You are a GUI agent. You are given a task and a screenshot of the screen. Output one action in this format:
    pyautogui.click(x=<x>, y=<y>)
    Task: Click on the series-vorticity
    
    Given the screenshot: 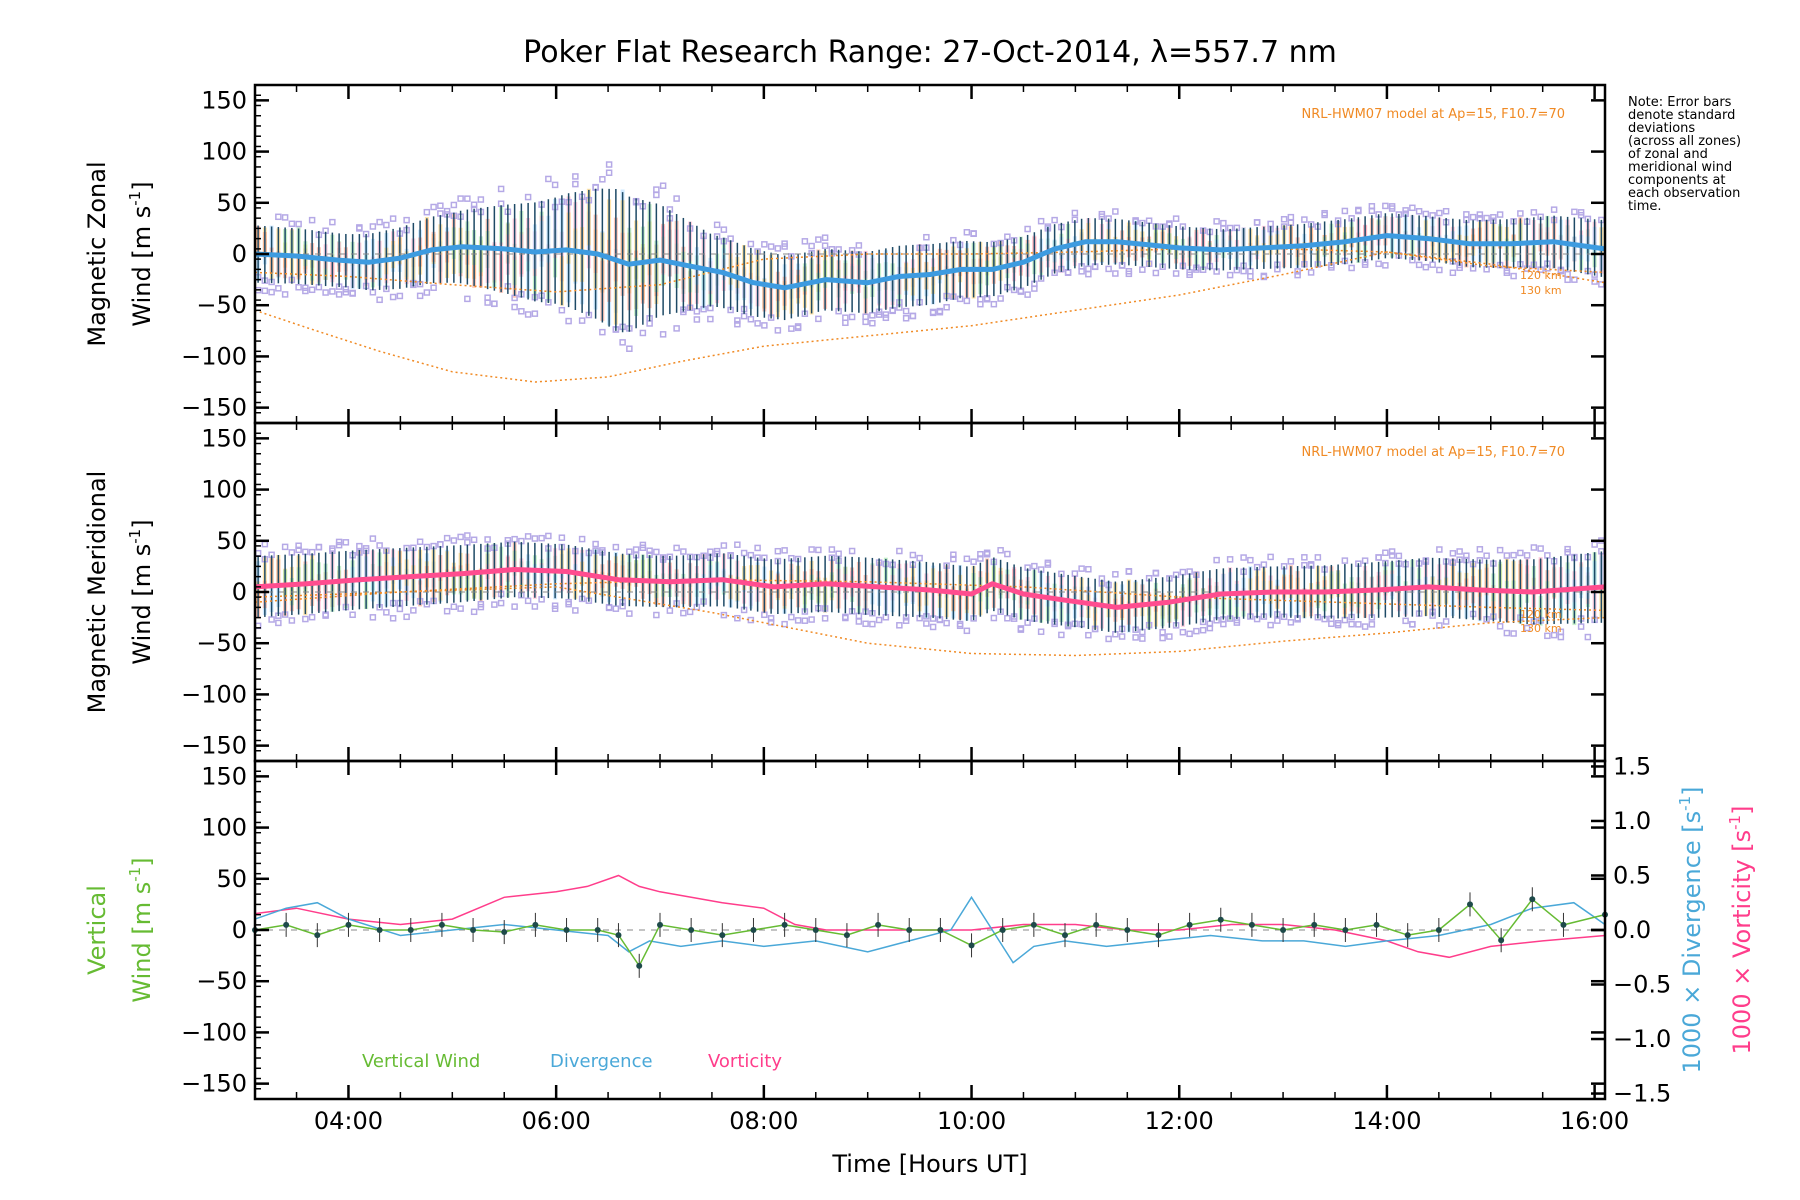 What is the action you would take?
    pyautogui.click(x=930, y=916)
    